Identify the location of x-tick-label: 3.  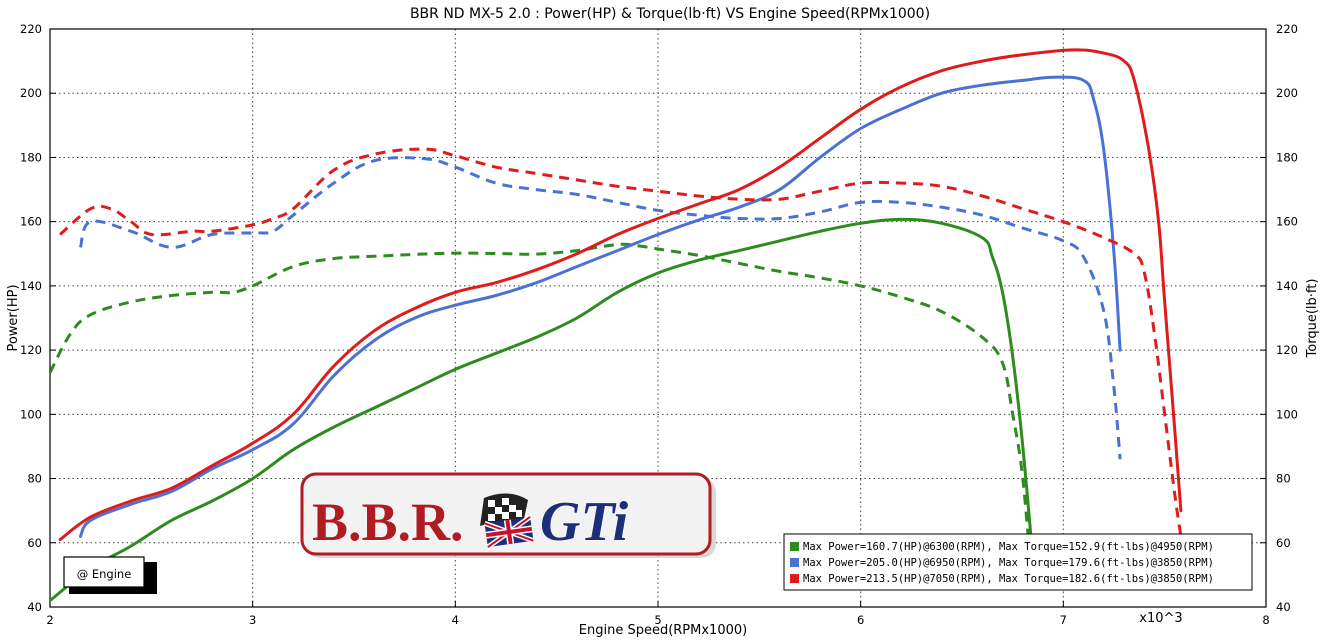
(252, 620).